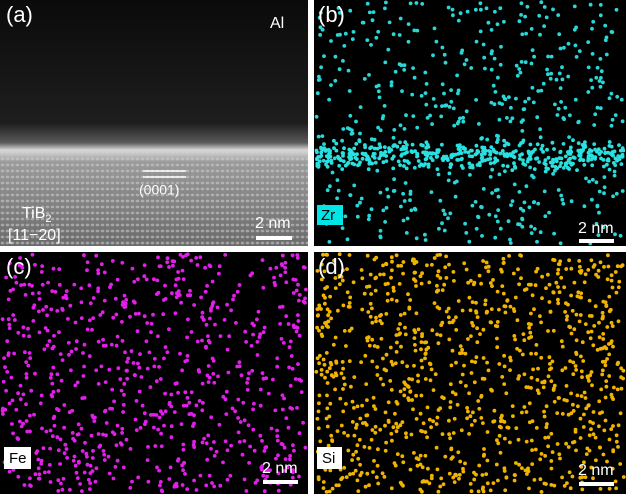  Describe the element at coordinates (33, 213) in the screenshot. I see `crystal-base: TiB` at that location.